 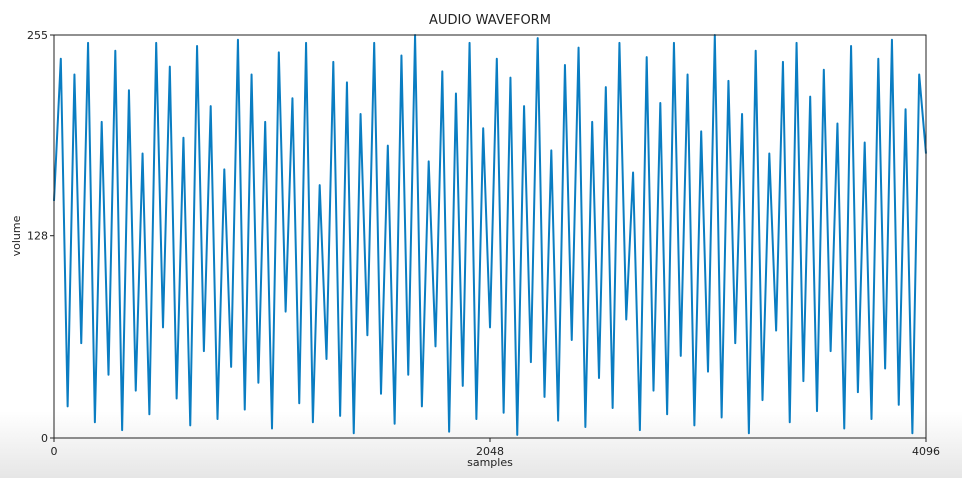 I want to click on chart-title: AUDIO WAVEFORM, so click(x=490, y=20).